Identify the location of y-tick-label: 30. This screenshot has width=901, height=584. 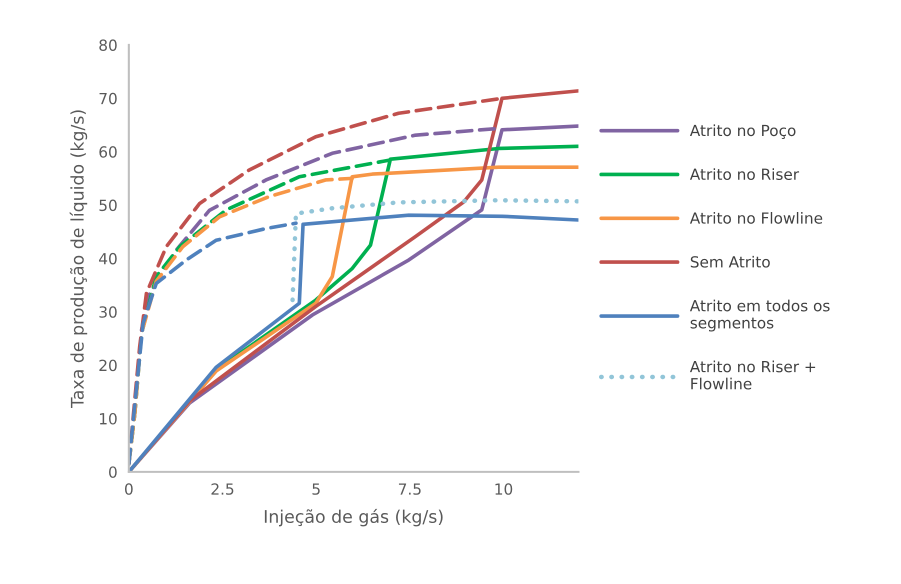
(108, 312).